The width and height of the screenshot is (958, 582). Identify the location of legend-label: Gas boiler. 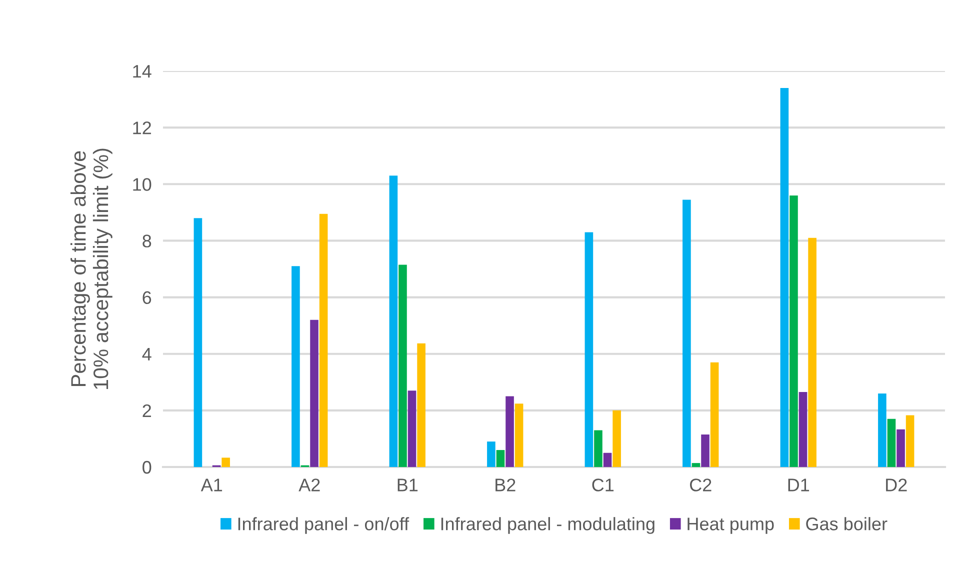
(847, 523).